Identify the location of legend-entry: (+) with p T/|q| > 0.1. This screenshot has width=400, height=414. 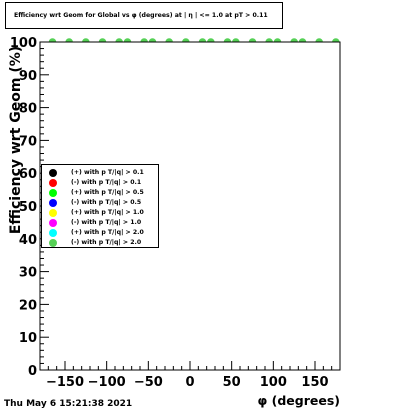
(101, 173).